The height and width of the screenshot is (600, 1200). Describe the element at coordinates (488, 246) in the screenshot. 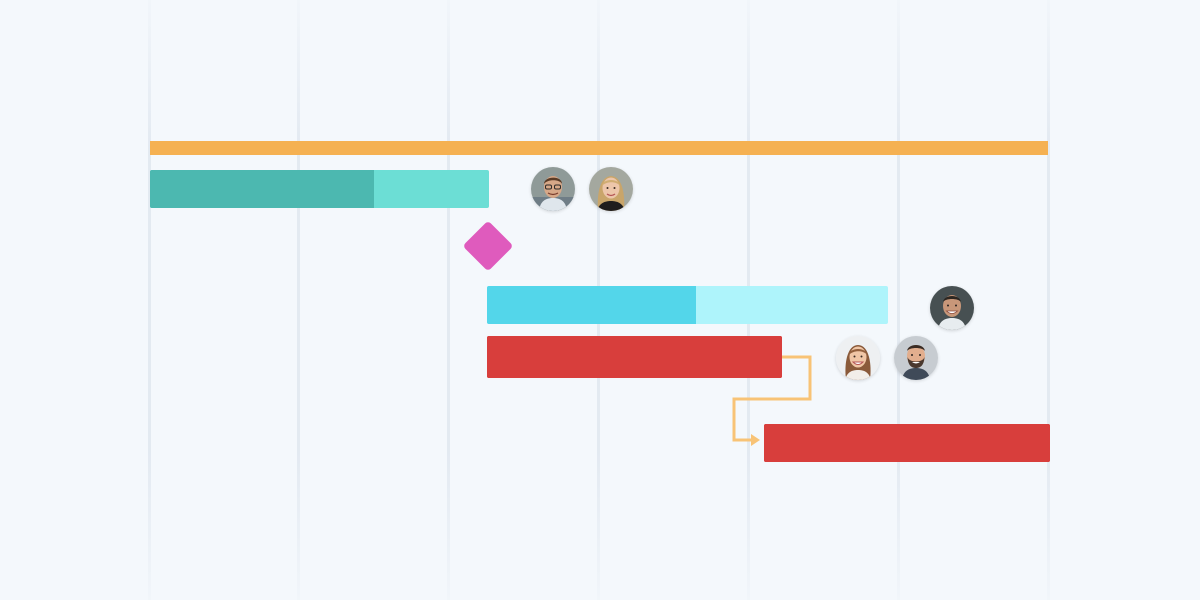

I see `milestone-diamond` at that location.